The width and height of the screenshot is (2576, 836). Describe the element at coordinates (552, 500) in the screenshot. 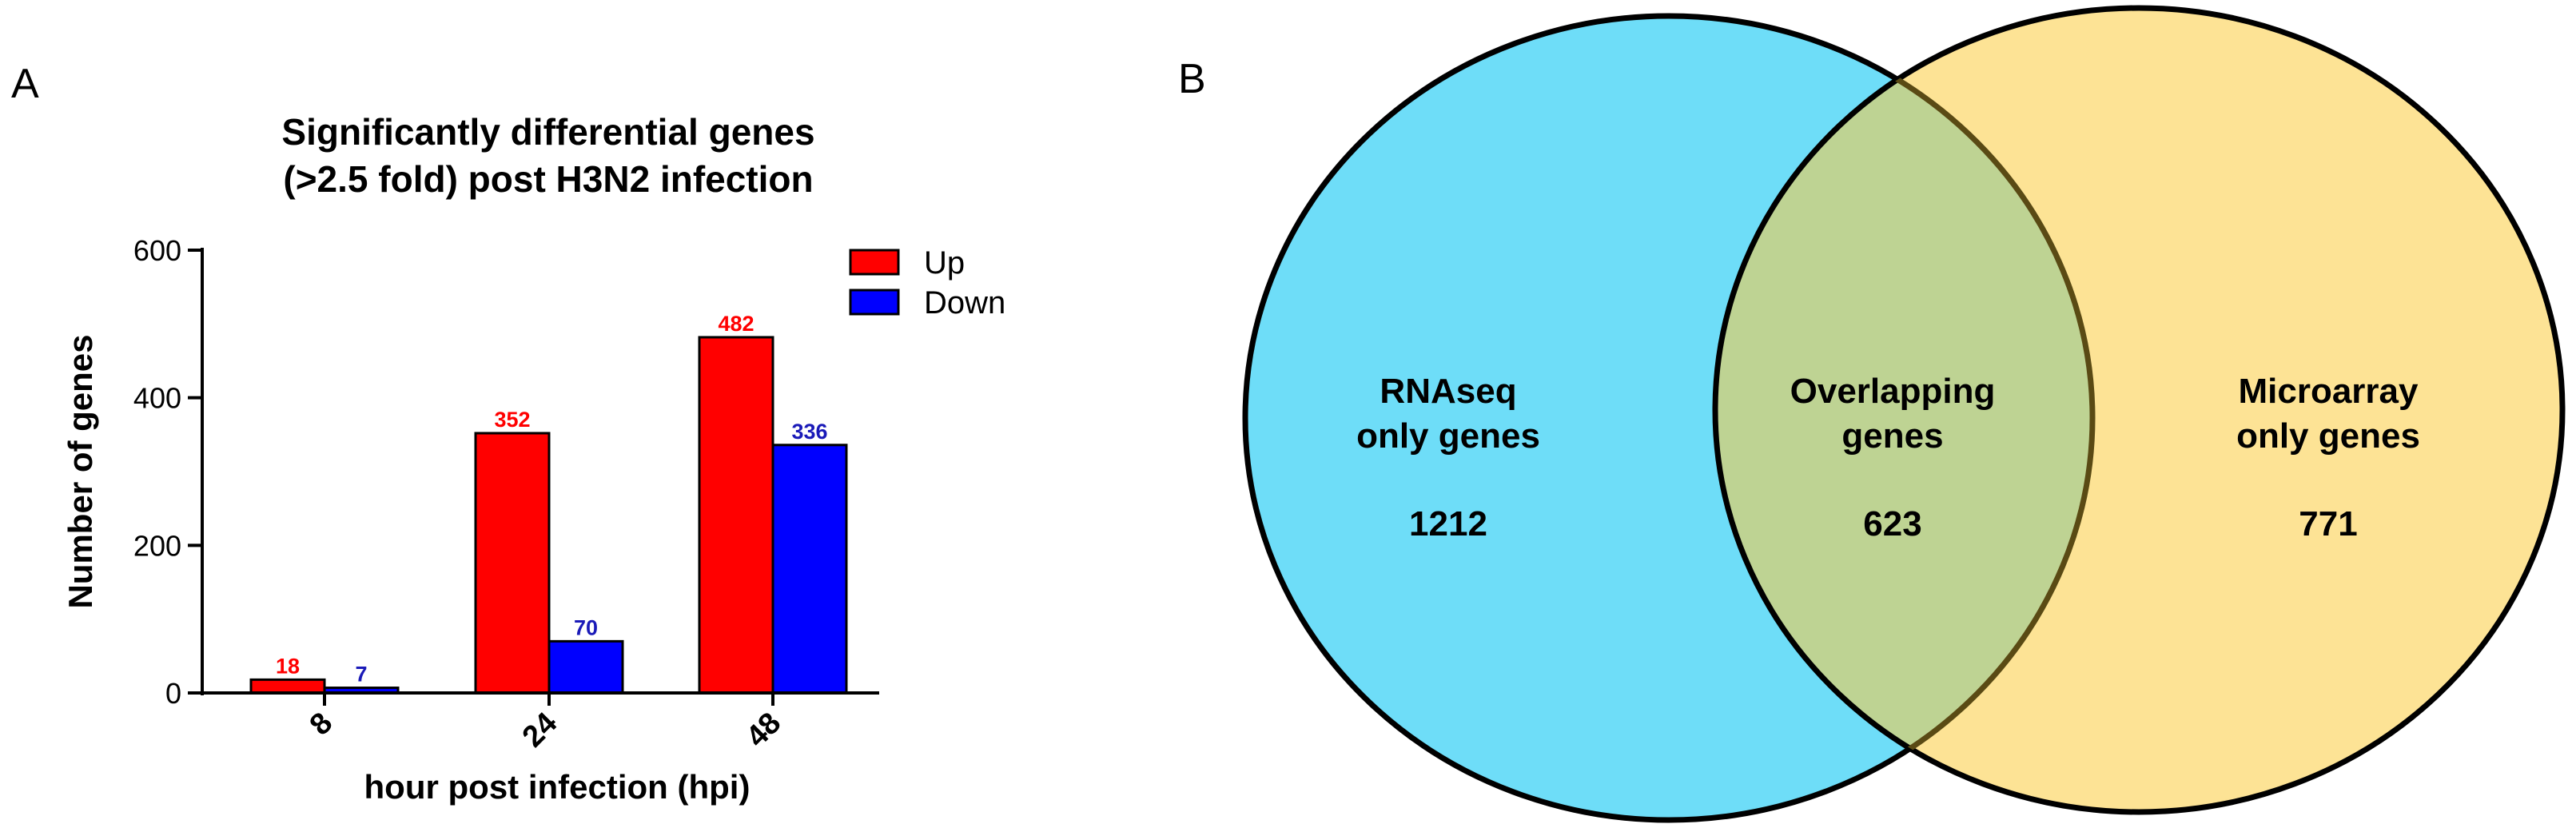

I see `bar-labels: 18 352 482 7 70 336` at that location.